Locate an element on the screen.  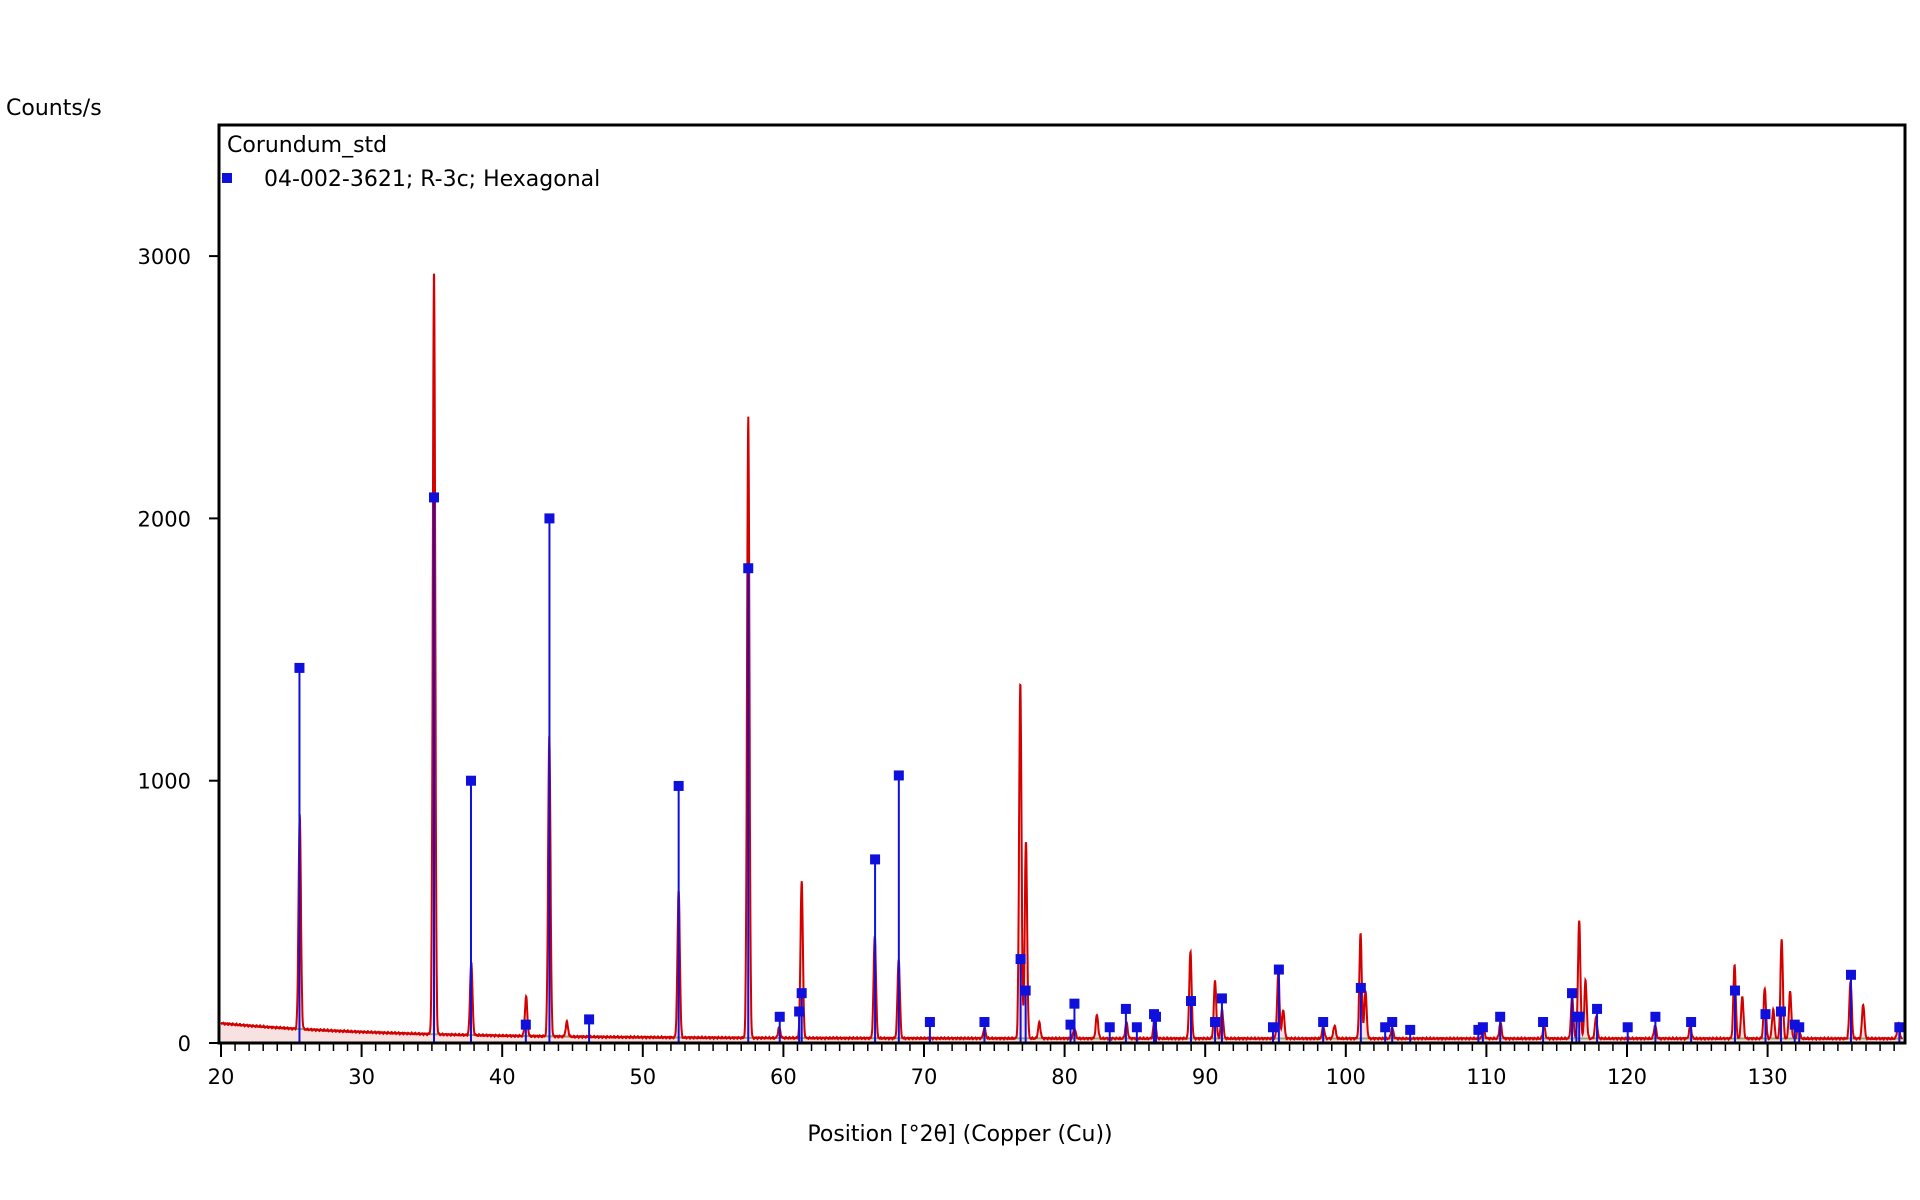
x-tick-label: 50 is located at coordinates (642, 1077).